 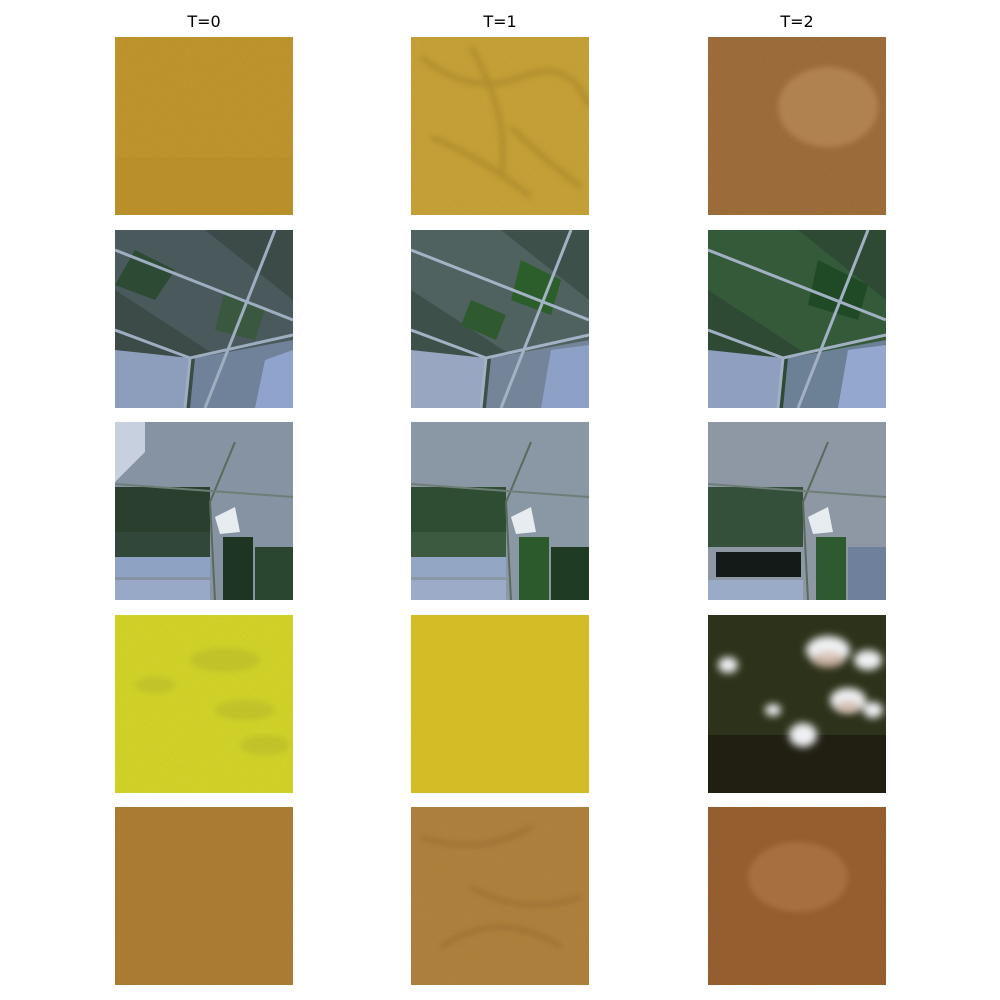 I want to click on image-tile-row1-t2, so click(x=797, y=126).